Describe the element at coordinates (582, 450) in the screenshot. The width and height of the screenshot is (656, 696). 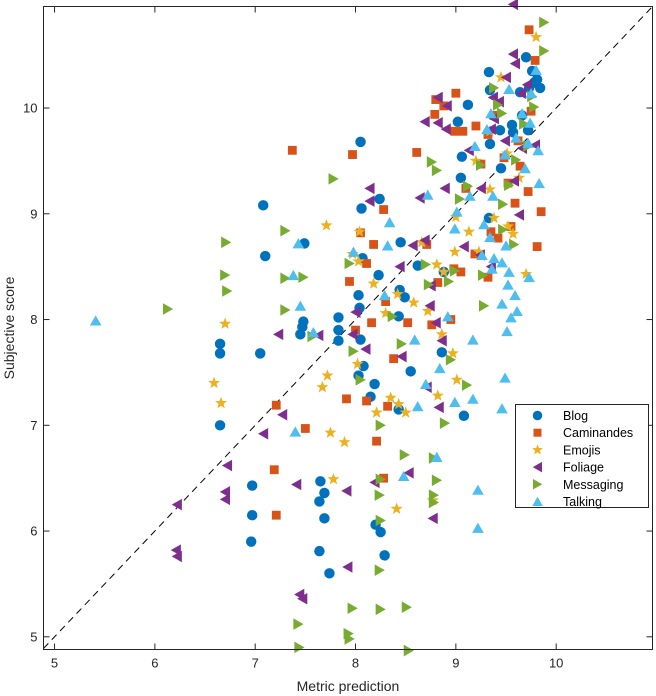
I see `legend-label: Emojis` at that location.